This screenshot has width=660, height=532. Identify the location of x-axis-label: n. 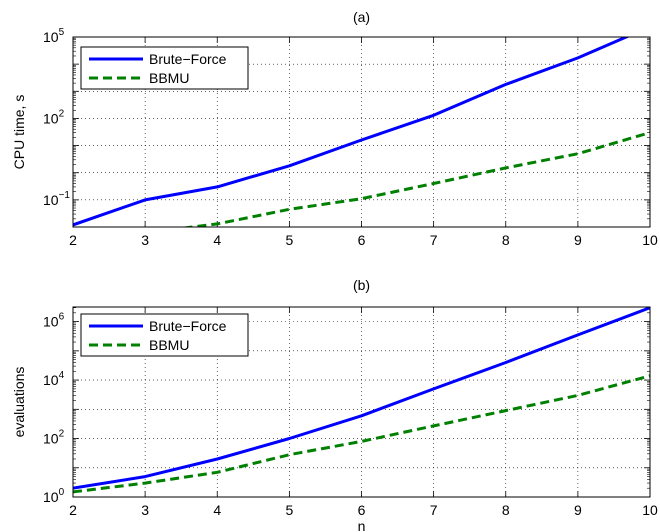
(362, 525).